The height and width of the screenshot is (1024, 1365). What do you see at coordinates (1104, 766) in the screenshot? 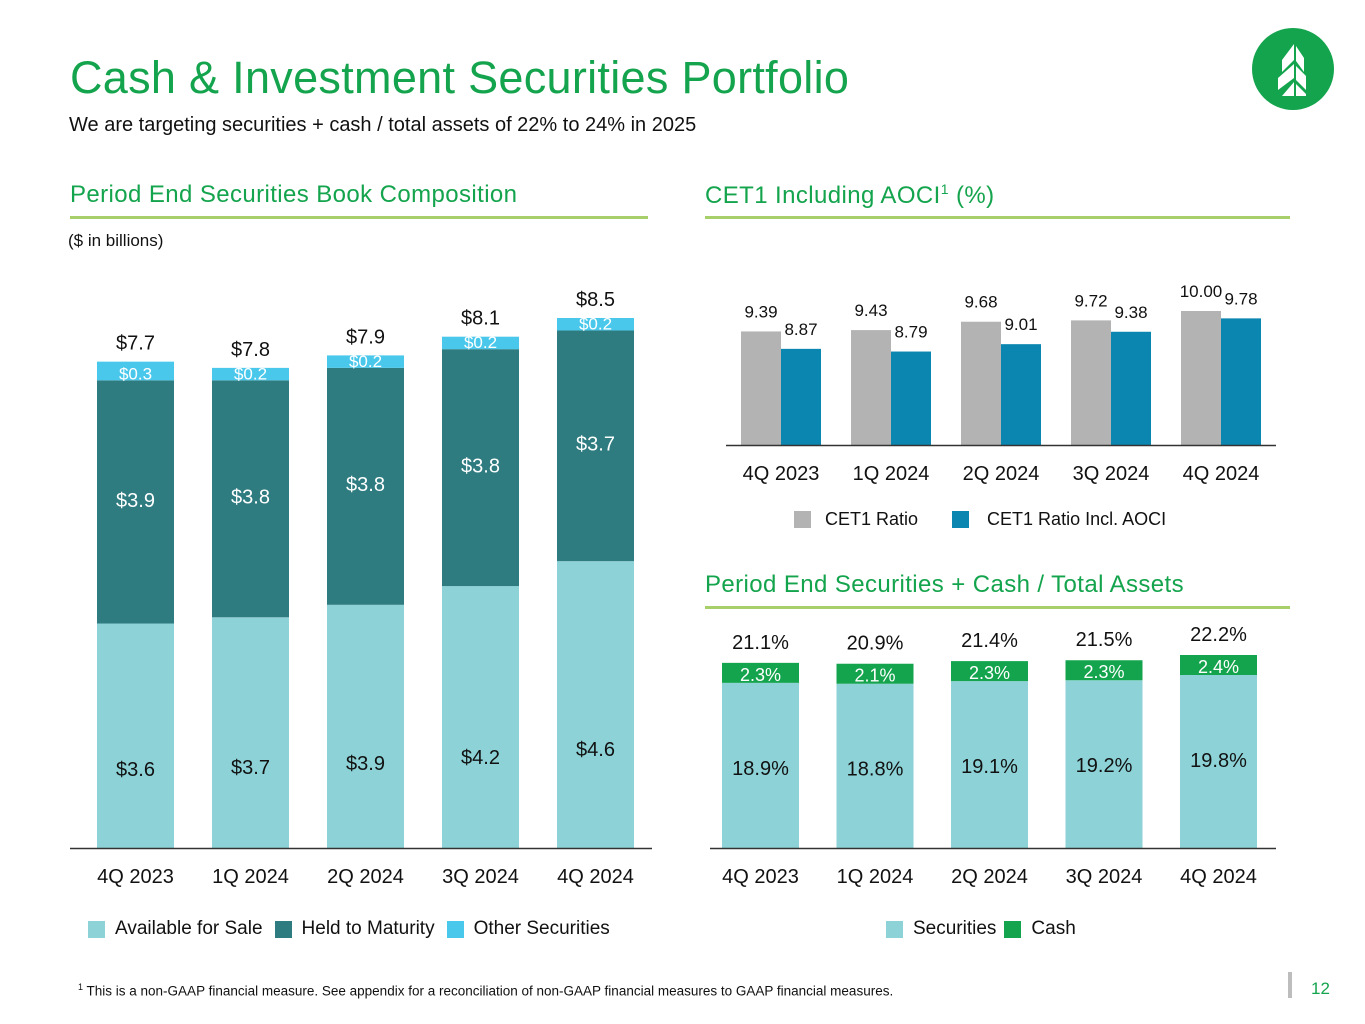
I see `data-label: 19.2%` at bounding box center [1104, 766].